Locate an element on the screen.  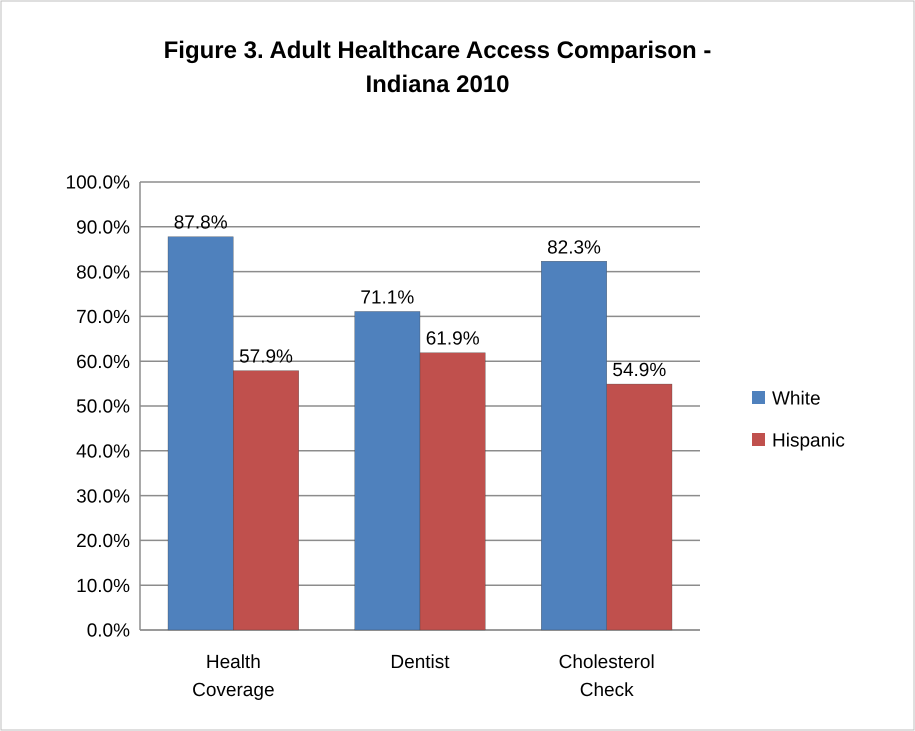
y-tick-label: 90.0% is located at coordinates (103, 227).